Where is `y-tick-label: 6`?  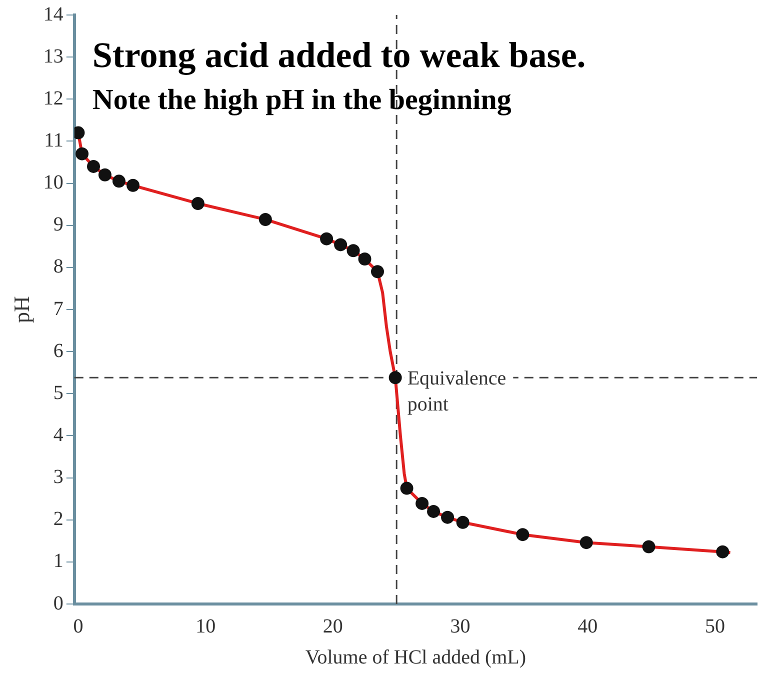 y-tick-label: 6 is located at coordinates (58, 351).